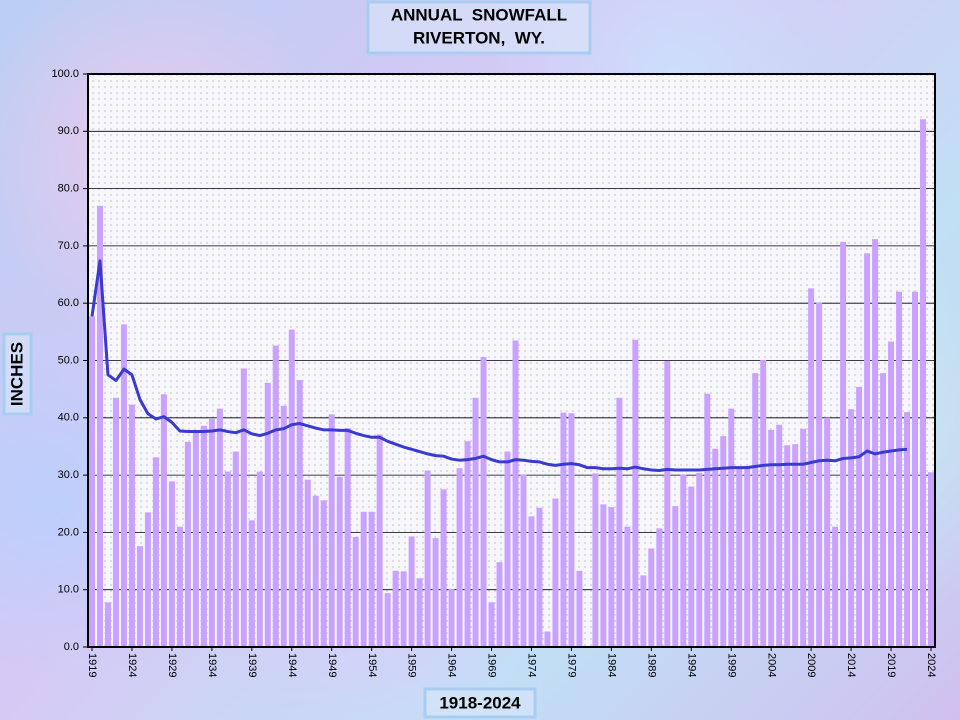 The height and width of the screenshot is (720, 960). What do you see at coordinates (16, 374) in the screenshot?
I see `y-axis-label: INCHES` at bounding box center [16, 374].